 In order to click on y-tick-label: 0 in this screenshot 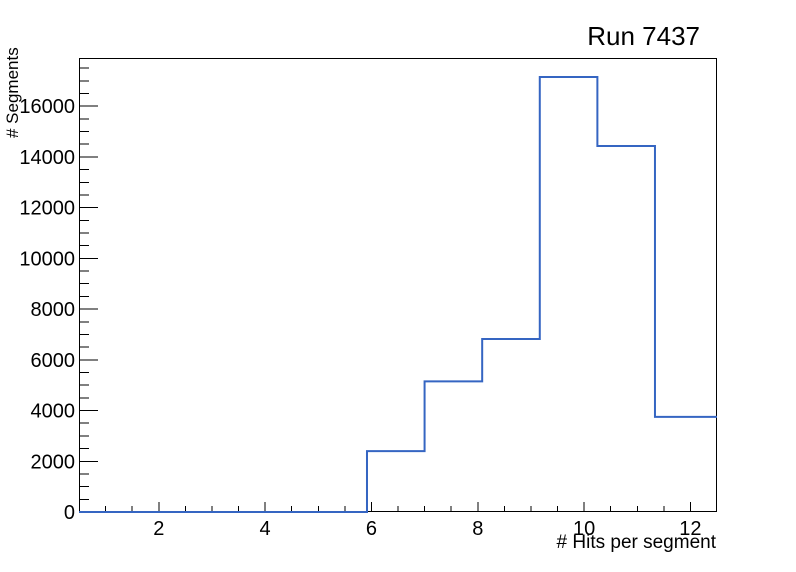, I will do `click(69, 513)`.